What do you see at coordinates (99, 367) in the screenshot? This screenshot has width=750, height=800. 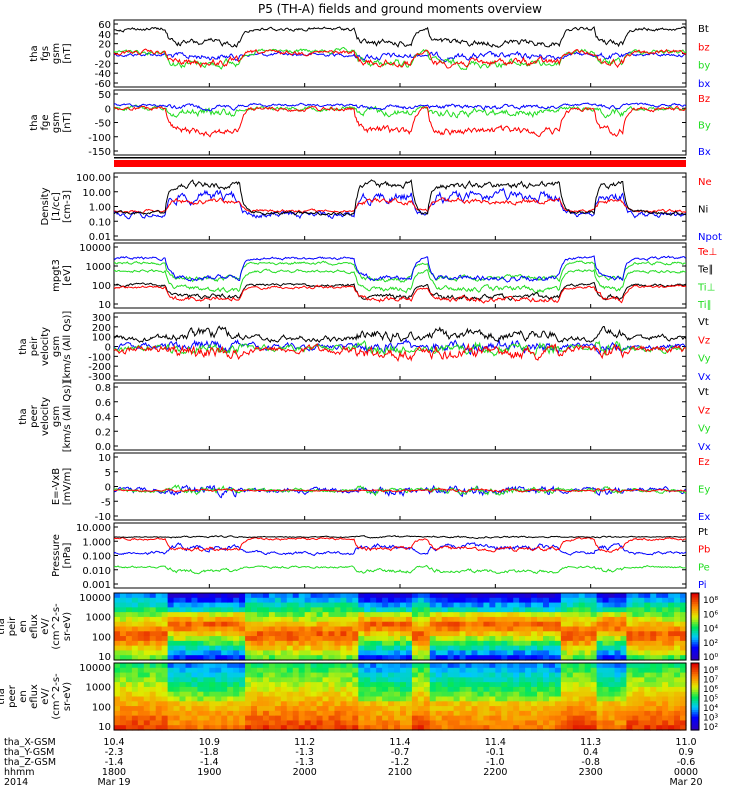 I see `ytick-label: -200` at bounding box center [99, 367].